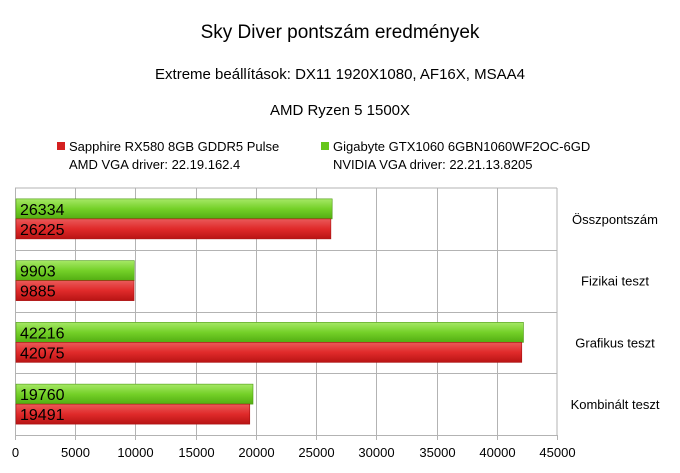 The height and width of the screenshot is (473, 680). What do you see at coordinates (61, 146) in the screenshot?
I see `legend-swatch-rx580` at bounding box center [61, 146].